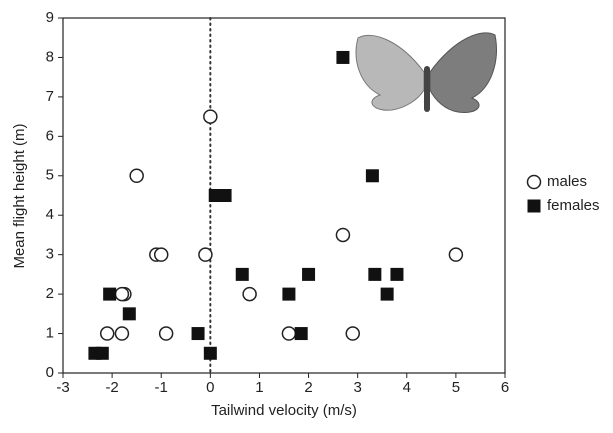 This screenshot has height=433, width=613. What do you see at coordinates (50, 175) in the screenshot?
I see `y-tick-label: 5` at bounding box center [50, 175].